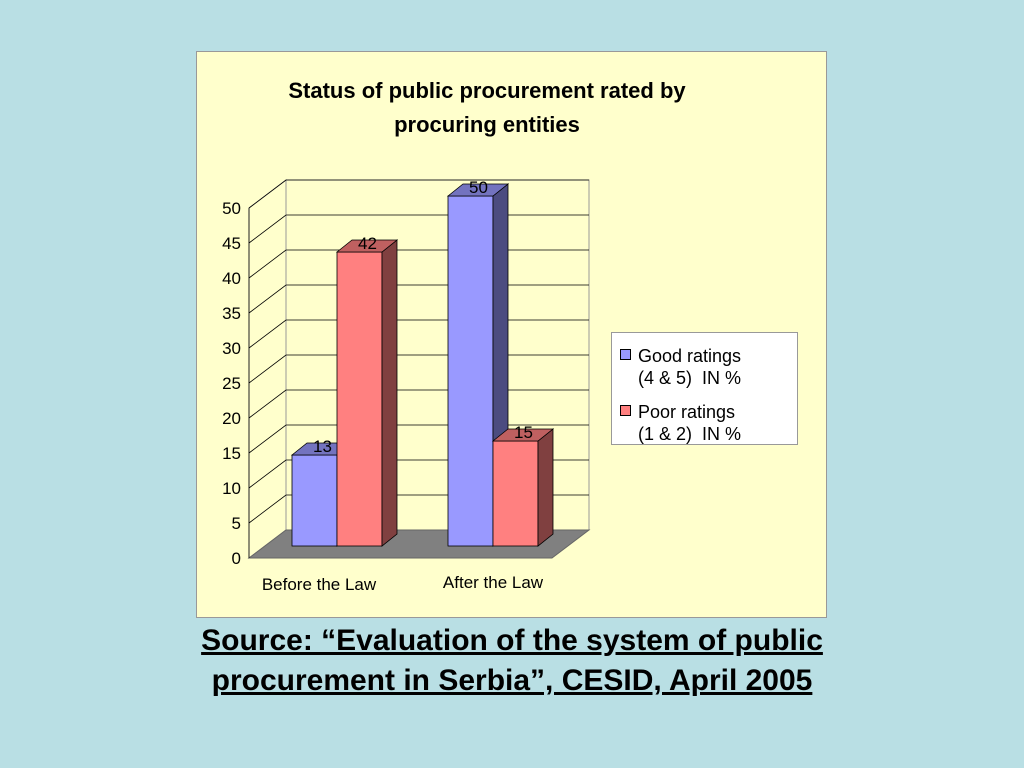  Describe the element at coordinates (523, 432) in the screenshot. I see `bar-poor-after-data-label: 15` at that location.